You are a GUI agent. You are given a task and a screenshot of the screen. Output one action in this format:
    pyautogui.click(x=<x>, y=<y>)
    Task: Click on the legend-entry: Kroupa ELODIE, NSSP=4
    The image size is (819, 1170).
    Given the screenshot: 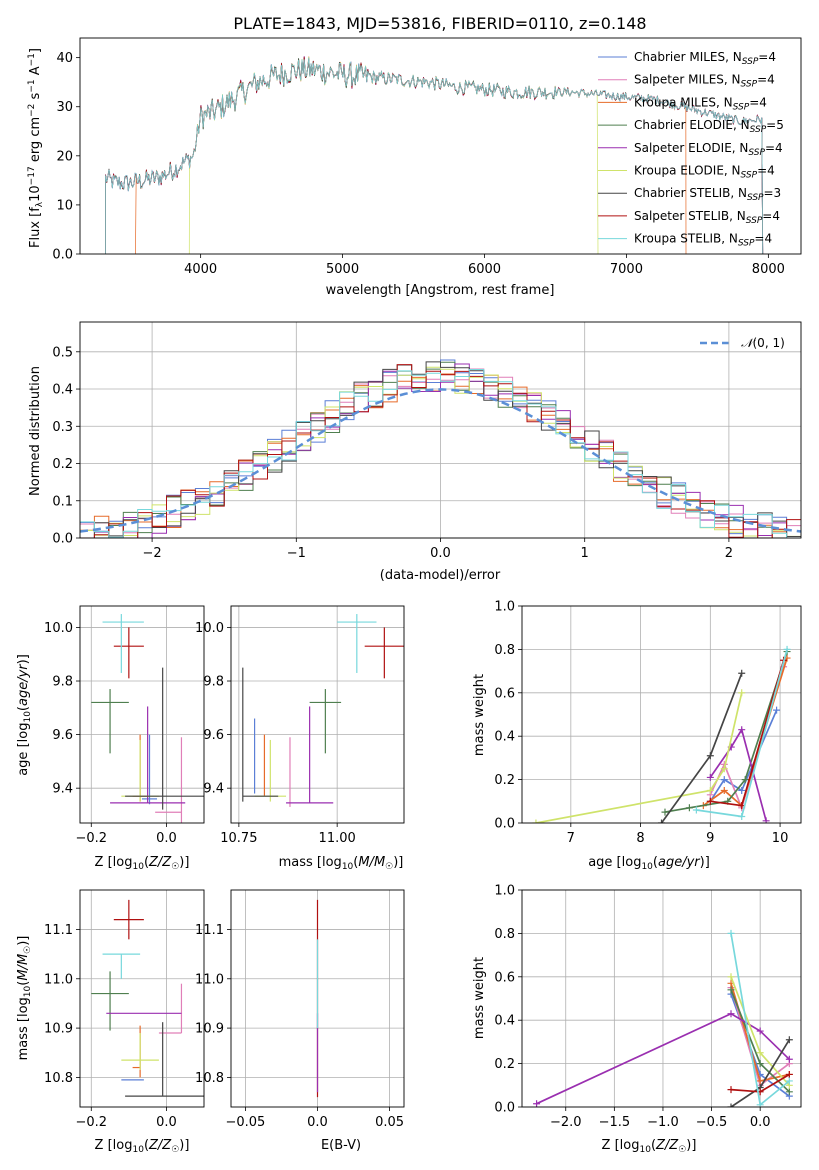 What is the action you would take?
    pyautogui.click(x=704, y=172)
    